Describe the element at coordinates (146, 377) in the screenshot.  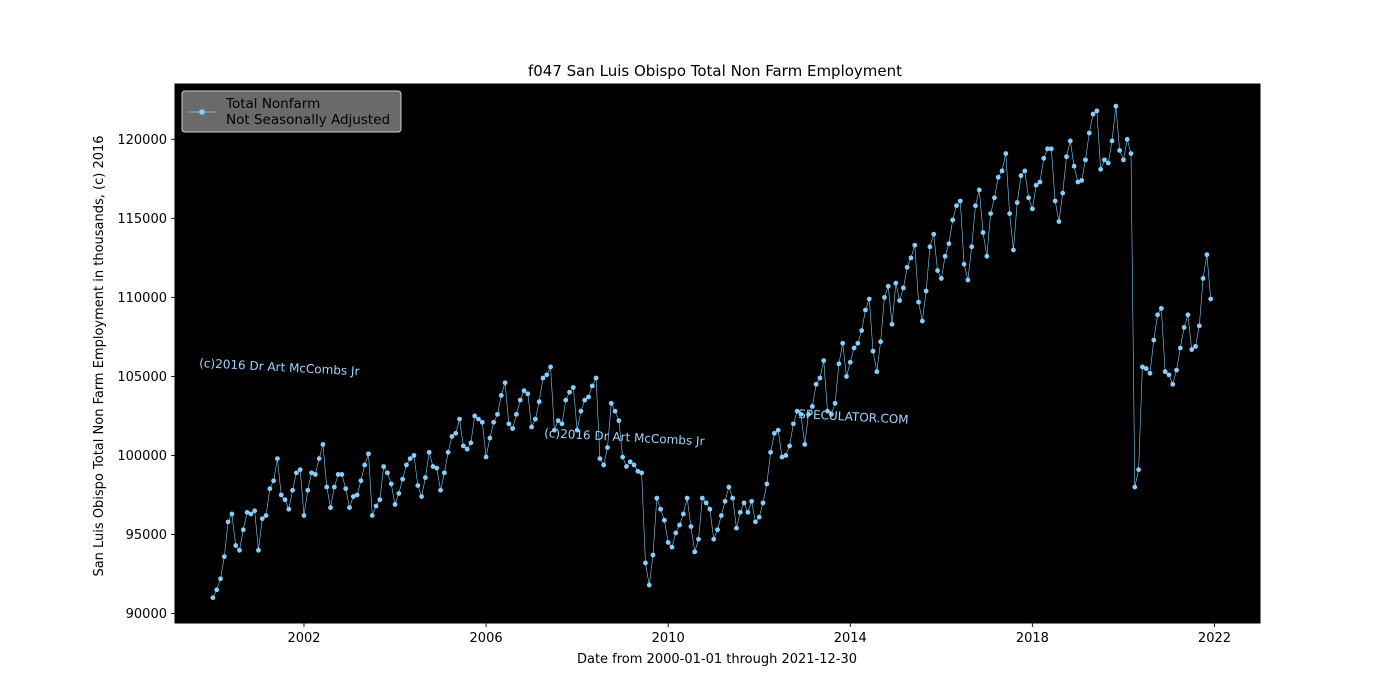
I see `y-axis: 90000 95000 100000 105000 110000 115000 120000` at that location.